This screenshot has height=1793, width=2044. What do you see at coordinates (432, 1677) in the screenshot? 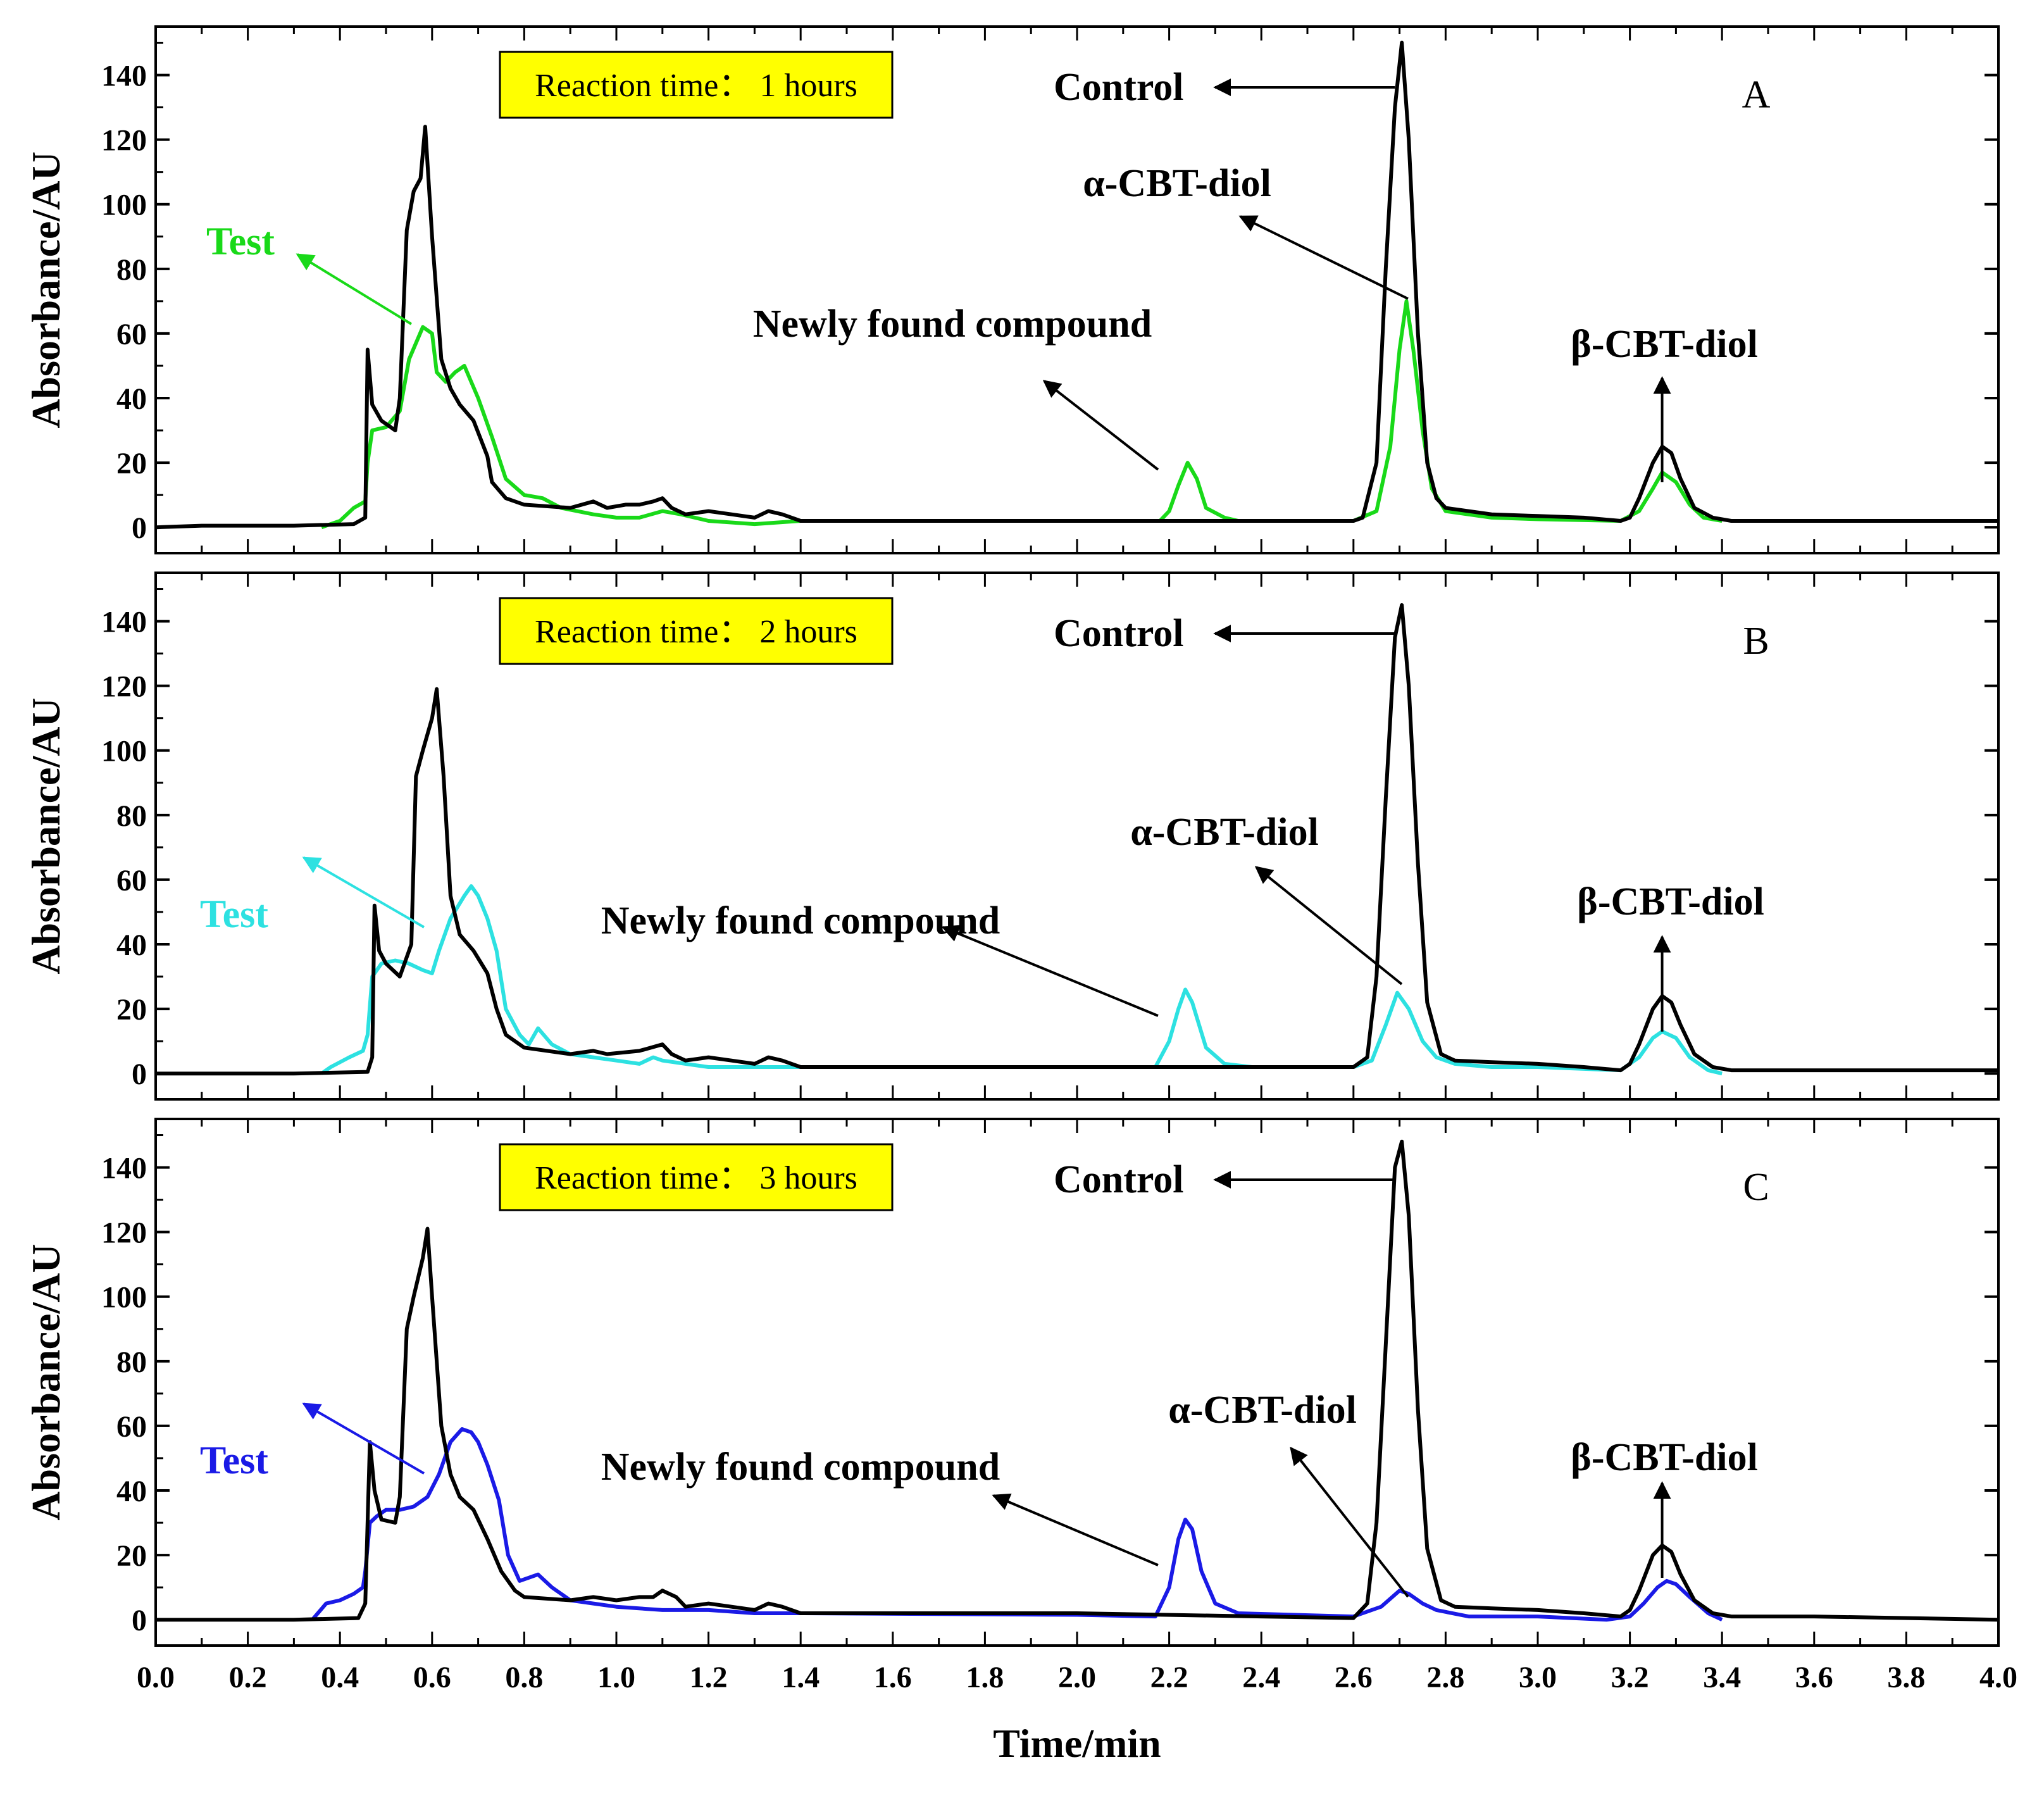
I see `x-tick-label: 0.6` at bounding box center [432, 1677].